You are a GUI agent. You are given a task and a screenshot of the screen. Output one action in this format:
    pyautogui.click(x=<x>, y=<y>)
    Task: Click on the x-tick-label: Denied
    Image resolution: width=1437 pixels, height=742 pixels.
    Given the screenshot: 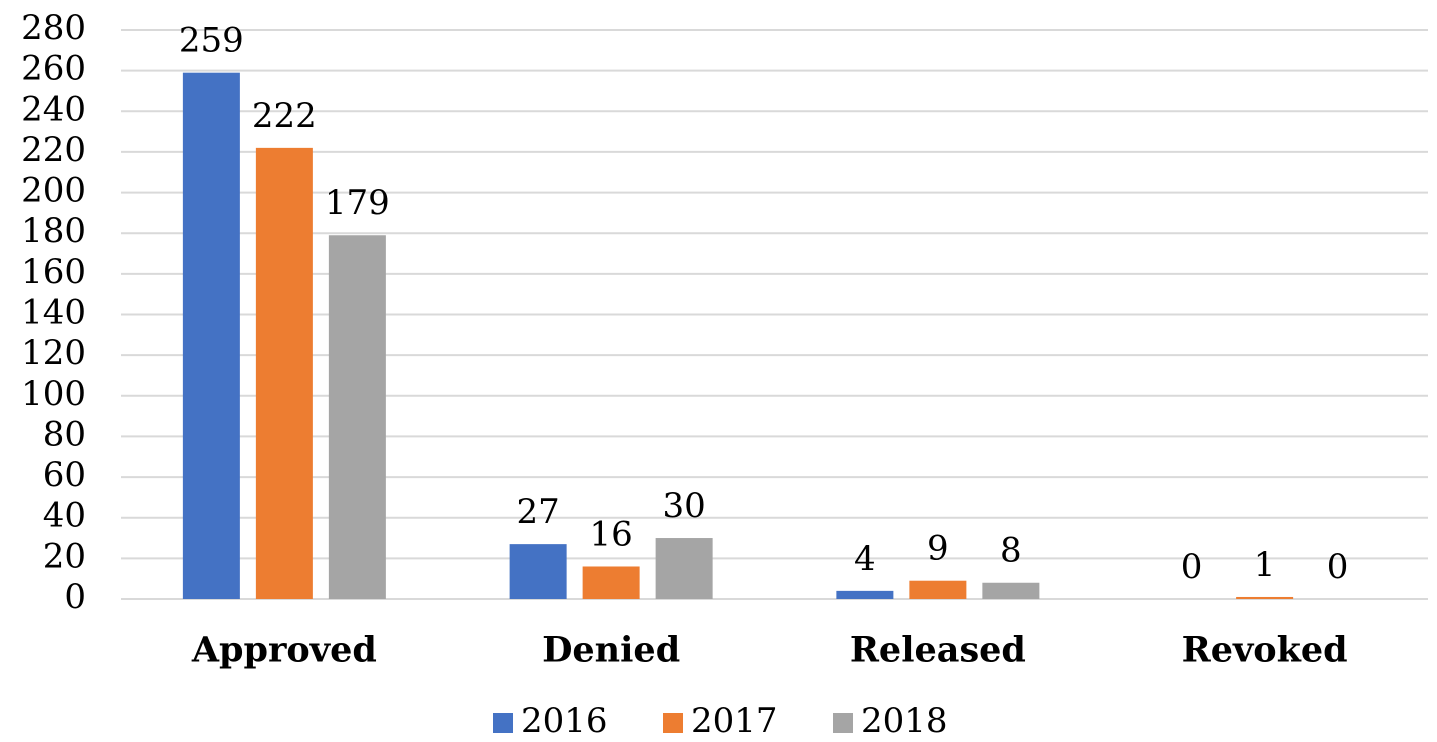 What is the action you would take?
    pyautogui.click(x=611, y=650)
    